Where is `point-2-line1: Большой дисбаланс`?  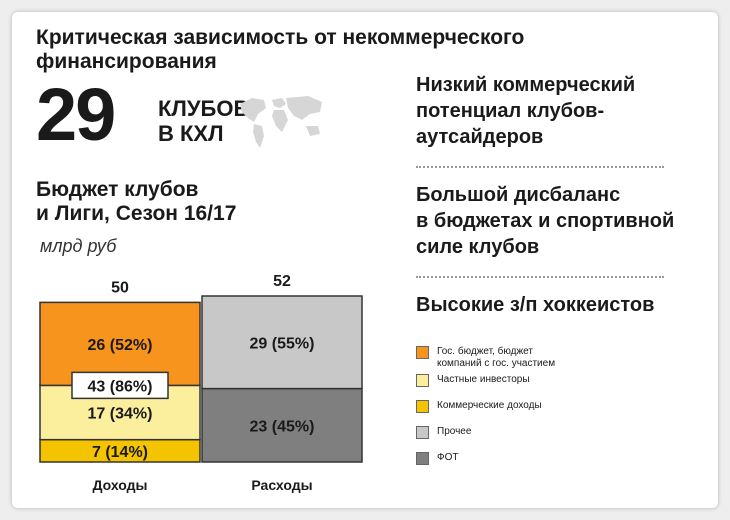
point-2-line1: Большой дисбаланс is located at coordinates (518, 195).